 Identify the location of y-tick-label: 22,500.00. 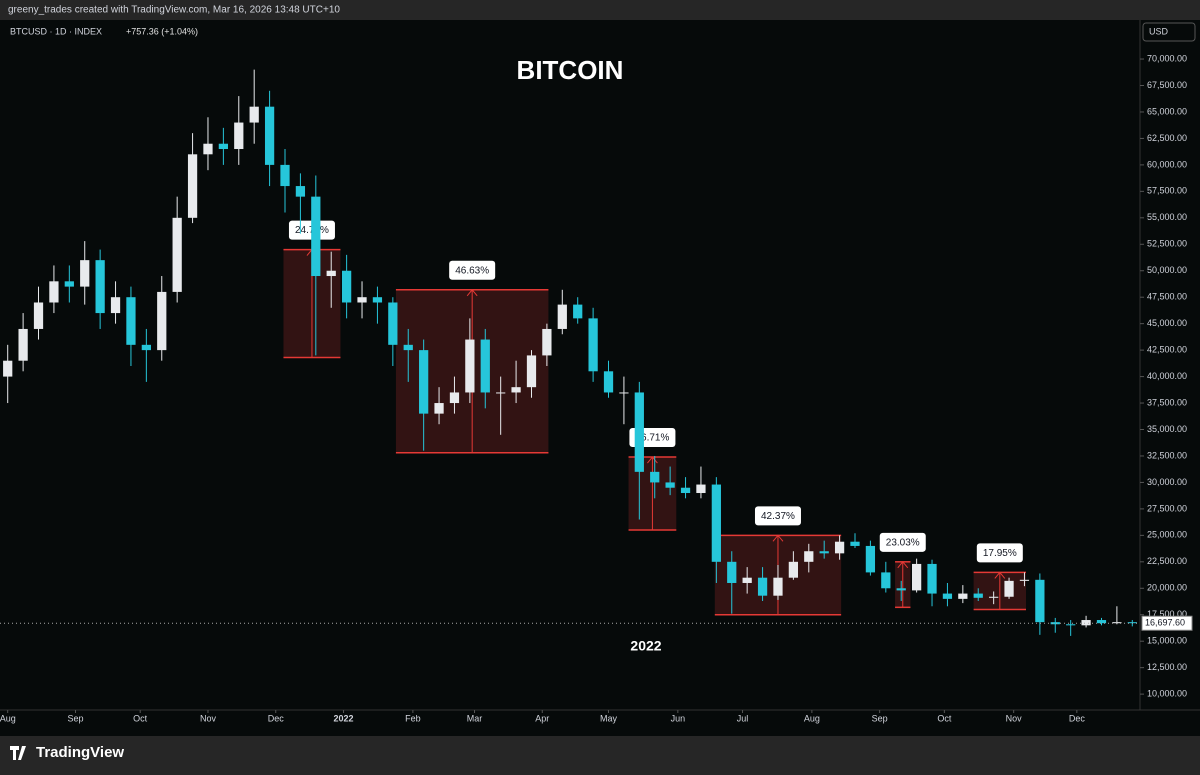
(1167, 561).